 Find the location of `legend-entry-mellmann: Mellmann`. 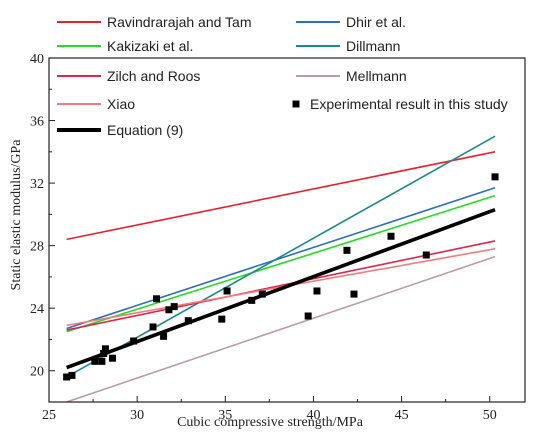

legend-entry-mellmann: Mellmann is located at coordinates (351, 76).